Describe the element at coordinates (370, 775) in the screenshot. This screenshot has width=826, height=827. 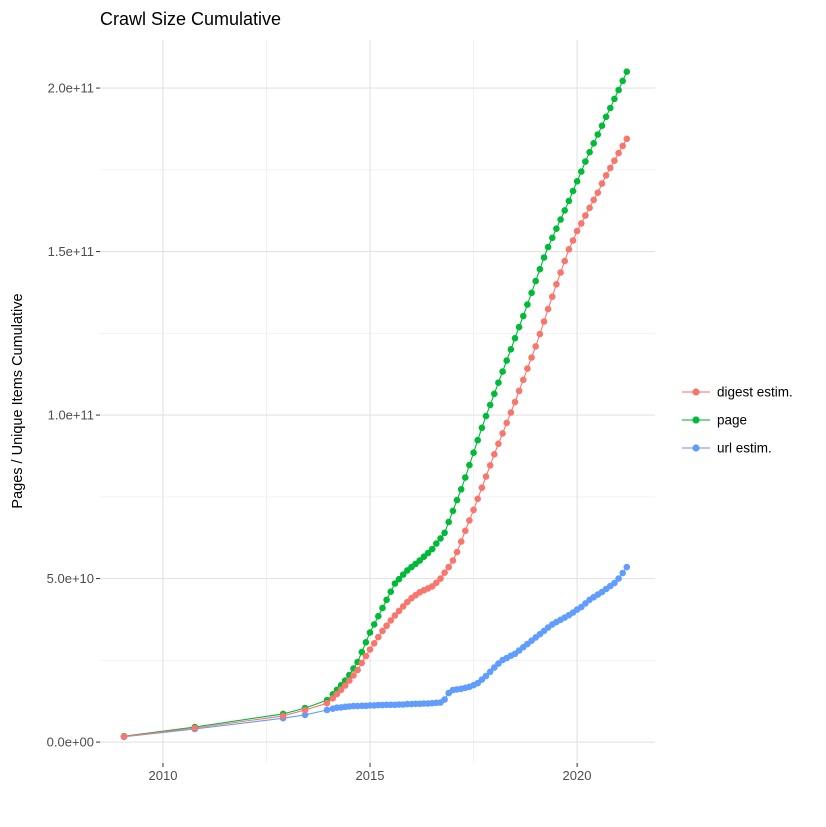
I see `x-axis-tick-labels: 2010 2015 2020` at that location.